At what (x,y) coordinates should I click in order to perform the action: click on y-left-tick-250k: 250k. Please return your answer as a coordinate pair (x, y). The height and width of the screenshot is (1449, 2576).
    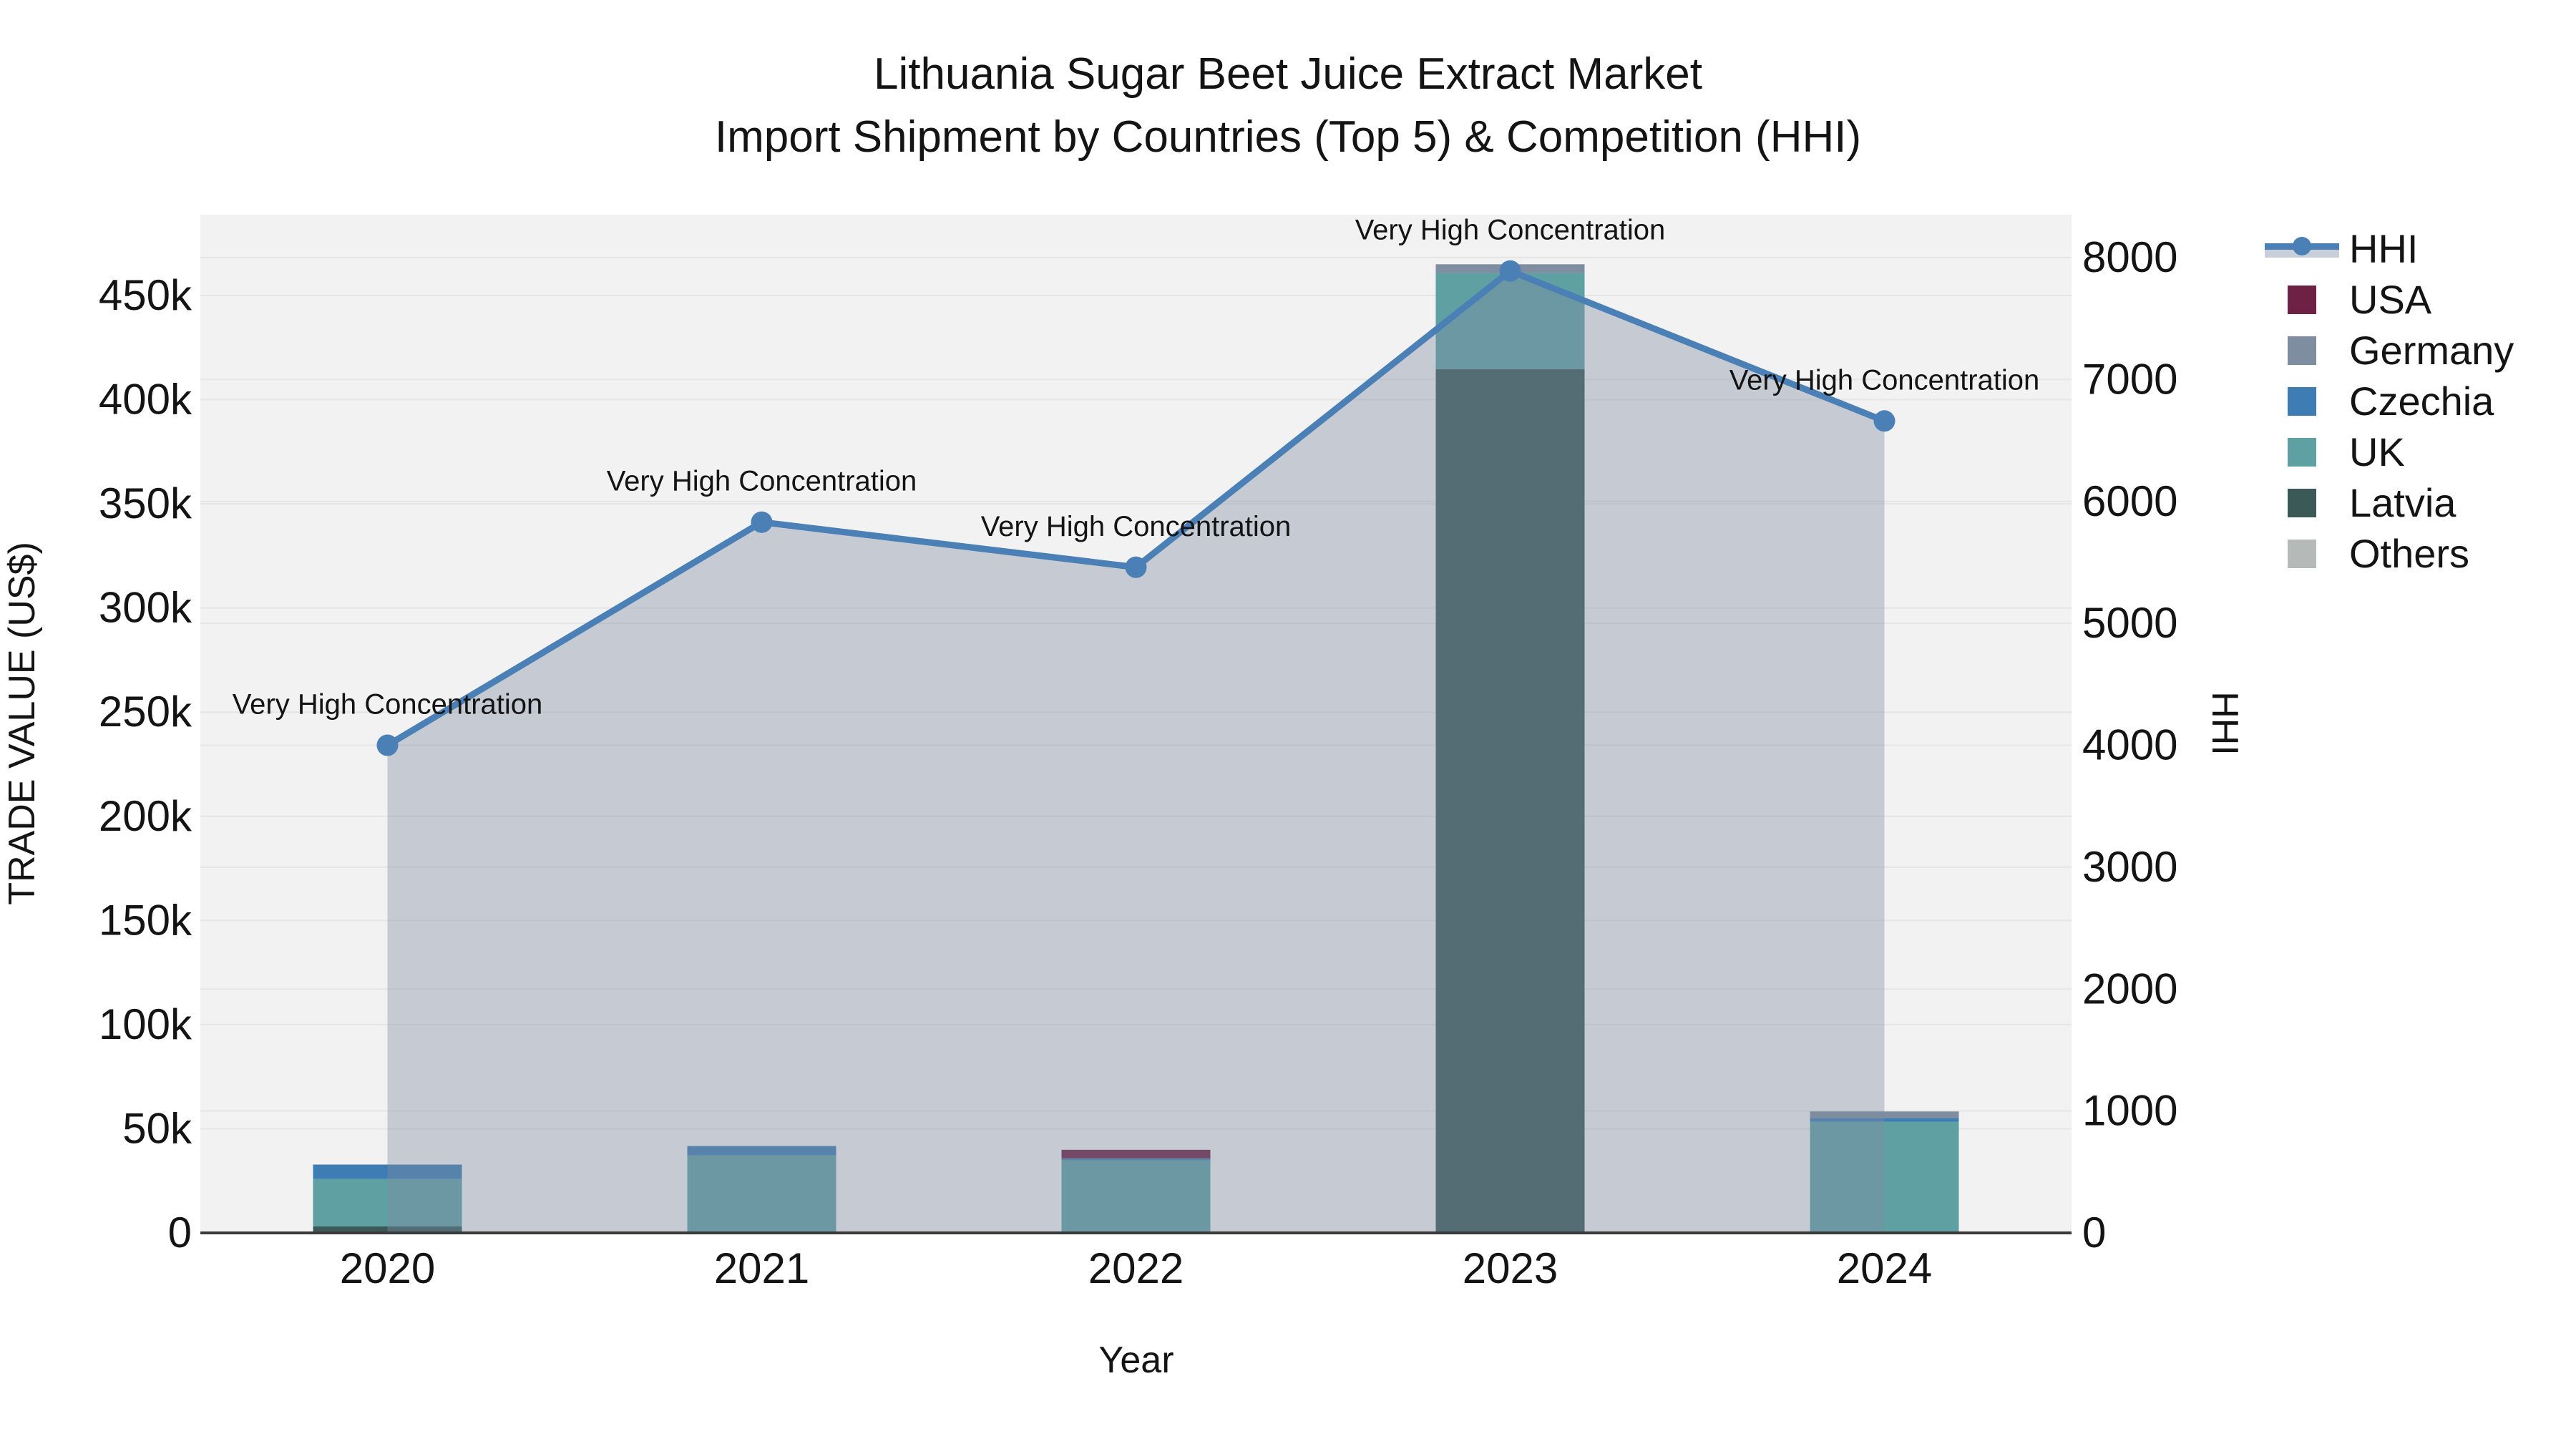
    Looking at the image, I should click on (145, 712).